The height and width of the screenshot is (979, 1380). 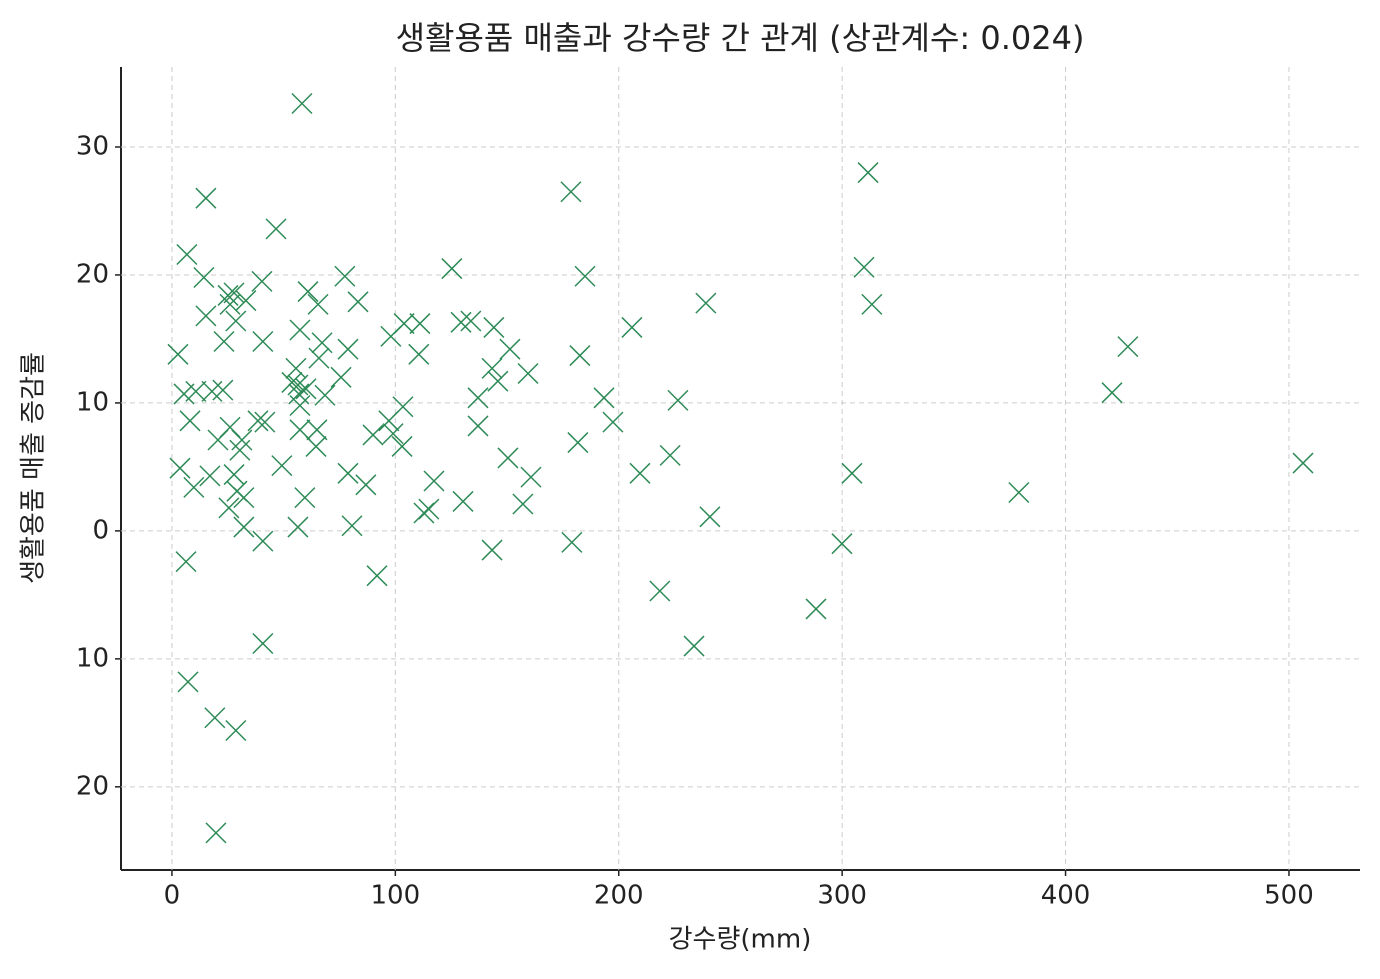 What do you see at coordinates (396, 896) in the screenshot?
I see `x-tick-label: 100` at bounding box center [396, 896].